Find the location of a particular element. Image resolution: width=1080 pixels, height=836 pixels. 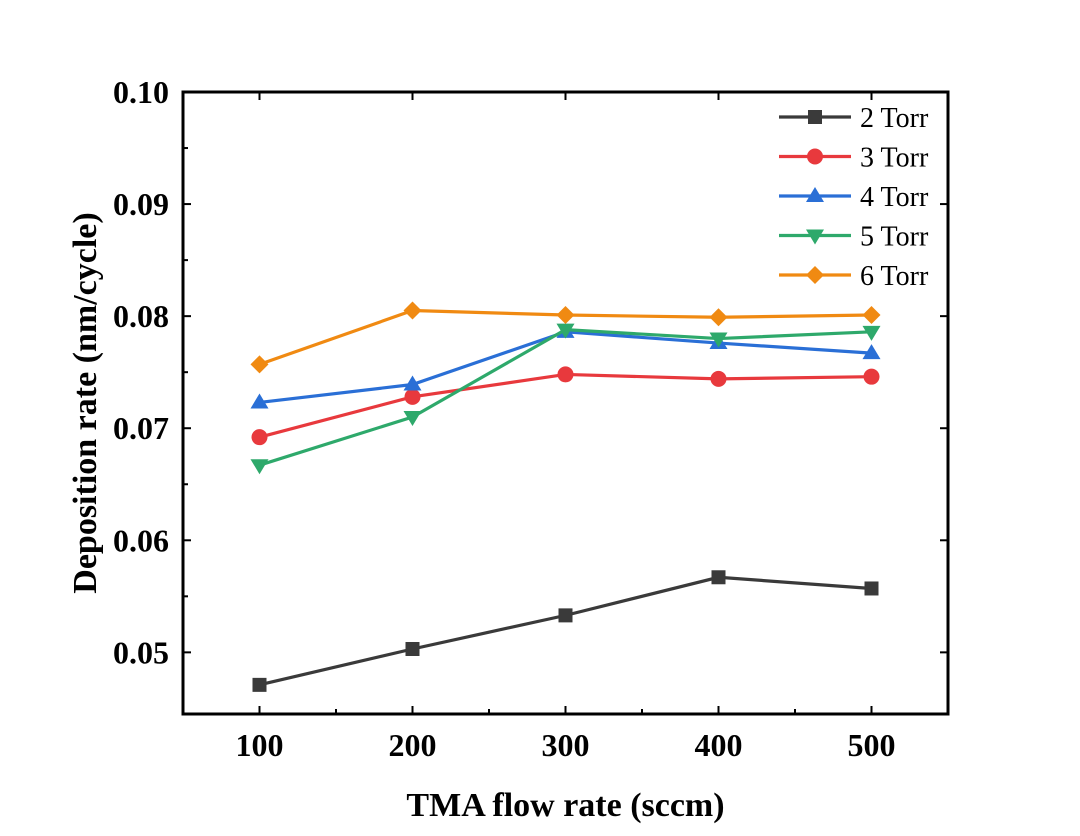

legend-item: 6 Torr is located at coordinates (854, 276).